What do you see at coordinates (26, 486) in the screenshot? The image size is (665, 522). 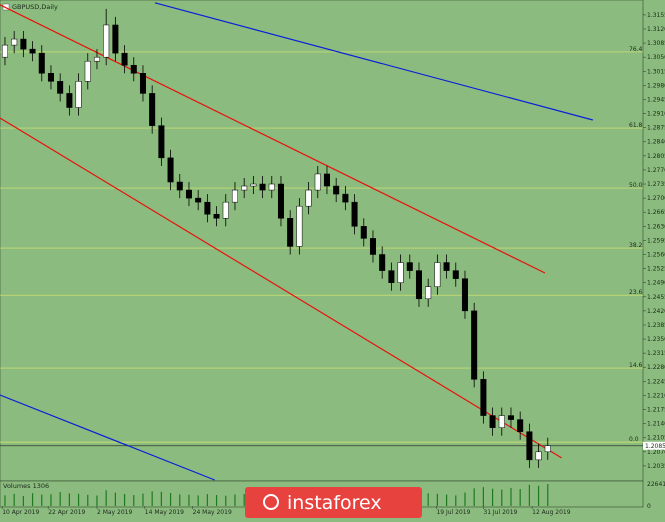 I see `volume-title: Volumes 1306` at bounding box center [26, 486].